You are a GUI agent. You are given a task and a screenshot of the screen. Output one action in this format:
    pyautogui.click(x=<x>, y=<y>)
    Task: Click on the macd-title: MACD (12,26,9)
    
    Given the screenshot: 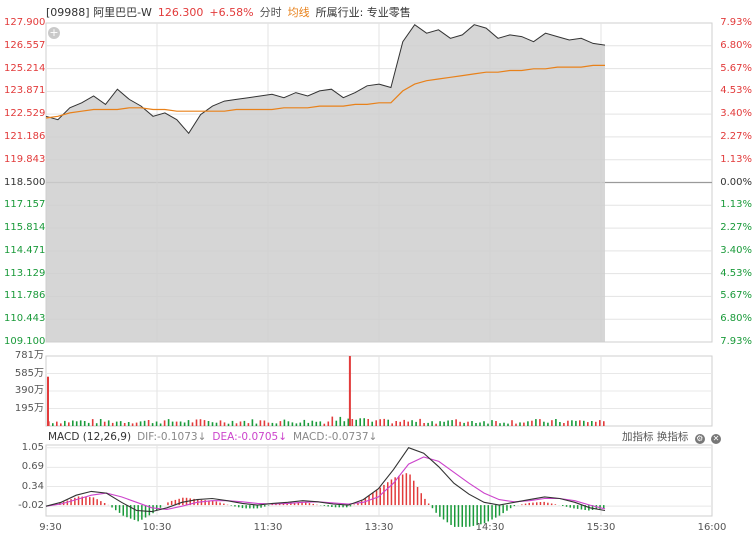 What is the action you would take?
    pyautogui.click(x=90, y=437)
    